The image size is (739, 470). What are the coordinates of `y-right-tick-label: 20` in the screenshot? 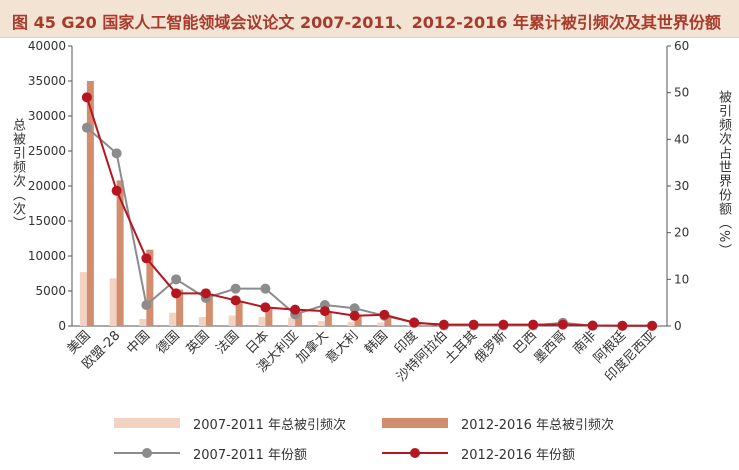 It's located at (681, 233).